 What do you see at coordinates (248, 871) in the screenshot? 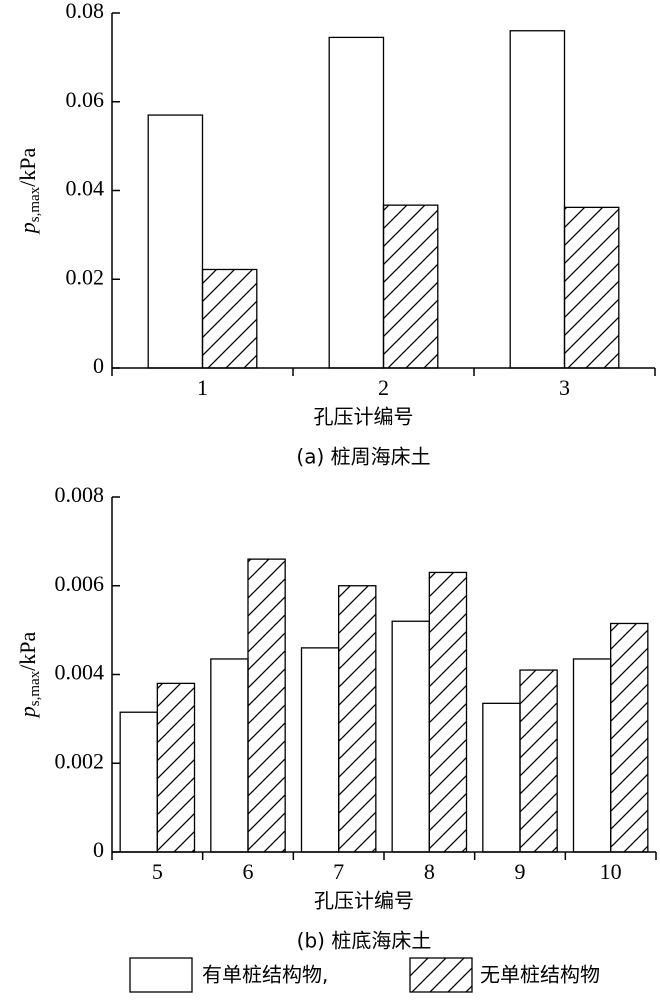
I see `x-tick-label: 6` at bounding box center [248, 871].